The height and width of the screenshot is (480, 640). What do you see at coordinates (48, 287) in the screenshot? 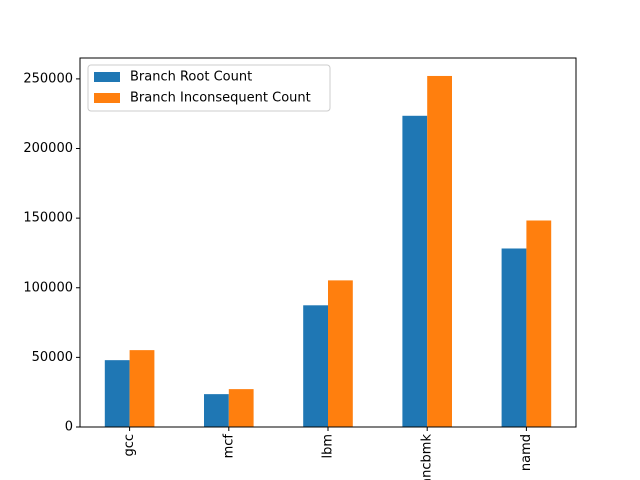
I see `y-tick-label: 100000` at bounding box center [48, 287].